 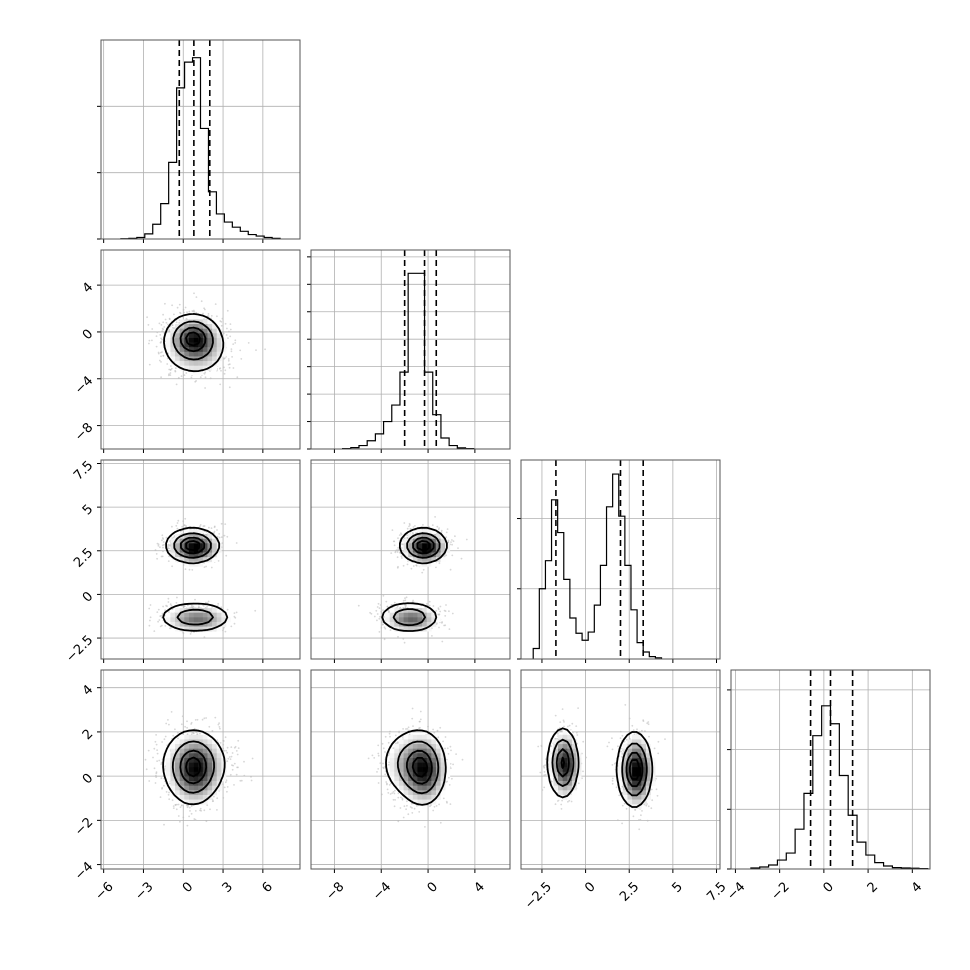 I want to click on panel-frame, so click(x=620, y=559).